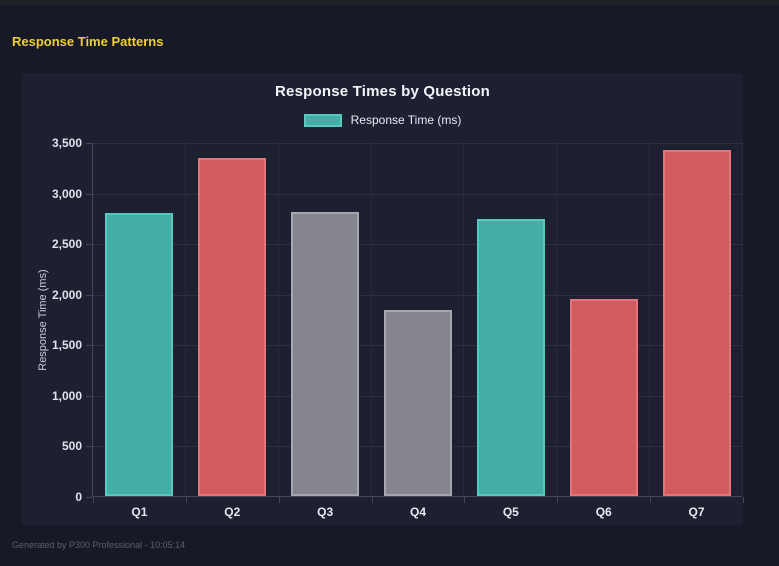 Image resolution: width=779 pixels, height=566 pixels. What do you see at coordinates (232, 512) in the screenshot?
I see `x-axis-label: Q2` at bounding box center [232, 512].